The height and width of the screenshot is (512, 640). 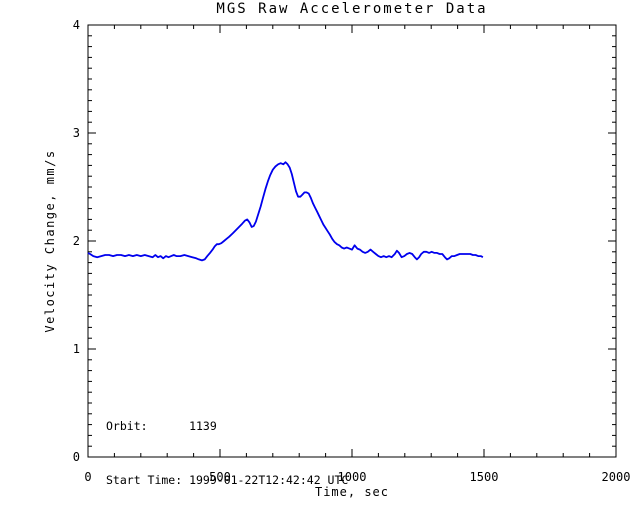 I want to click on x-tick-label: 500, so click(x=220, y=477).